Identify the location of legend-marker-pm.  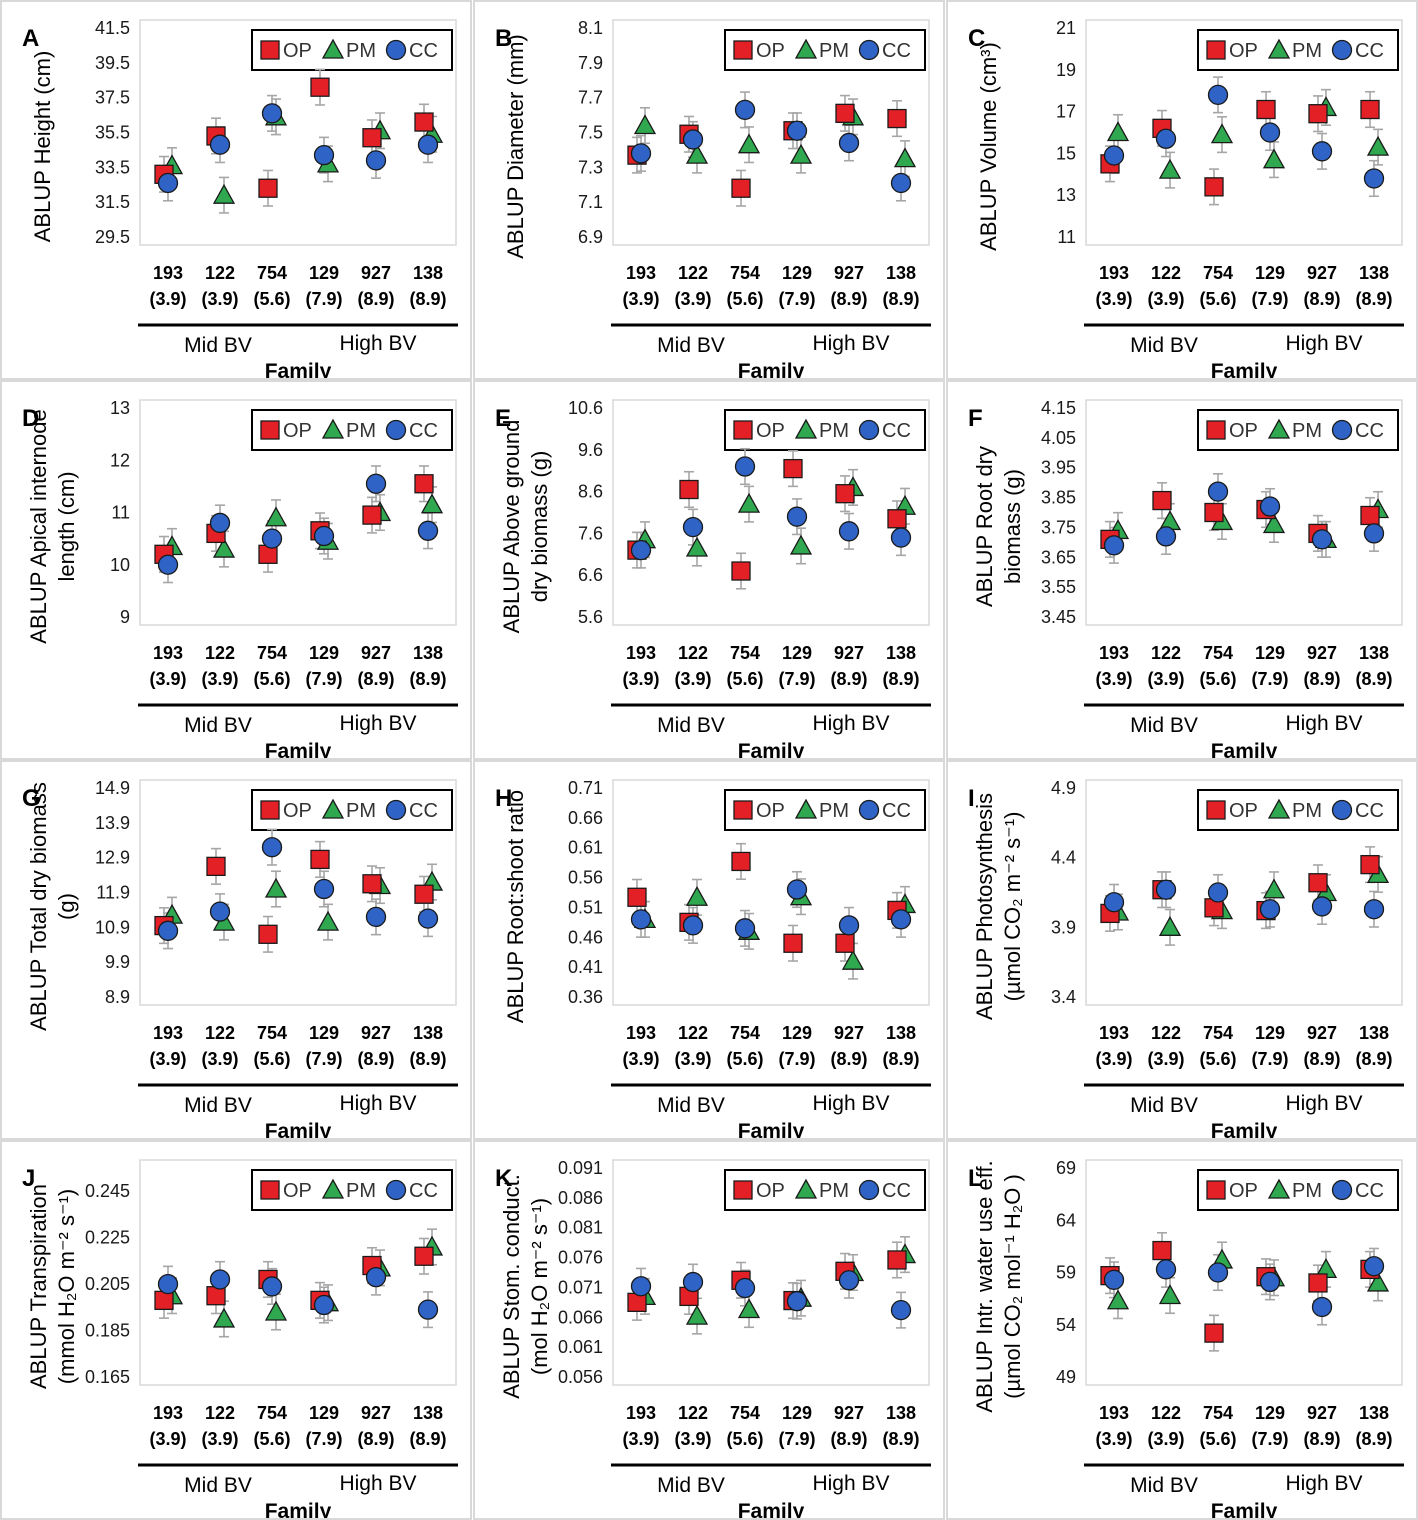
(333, 428).